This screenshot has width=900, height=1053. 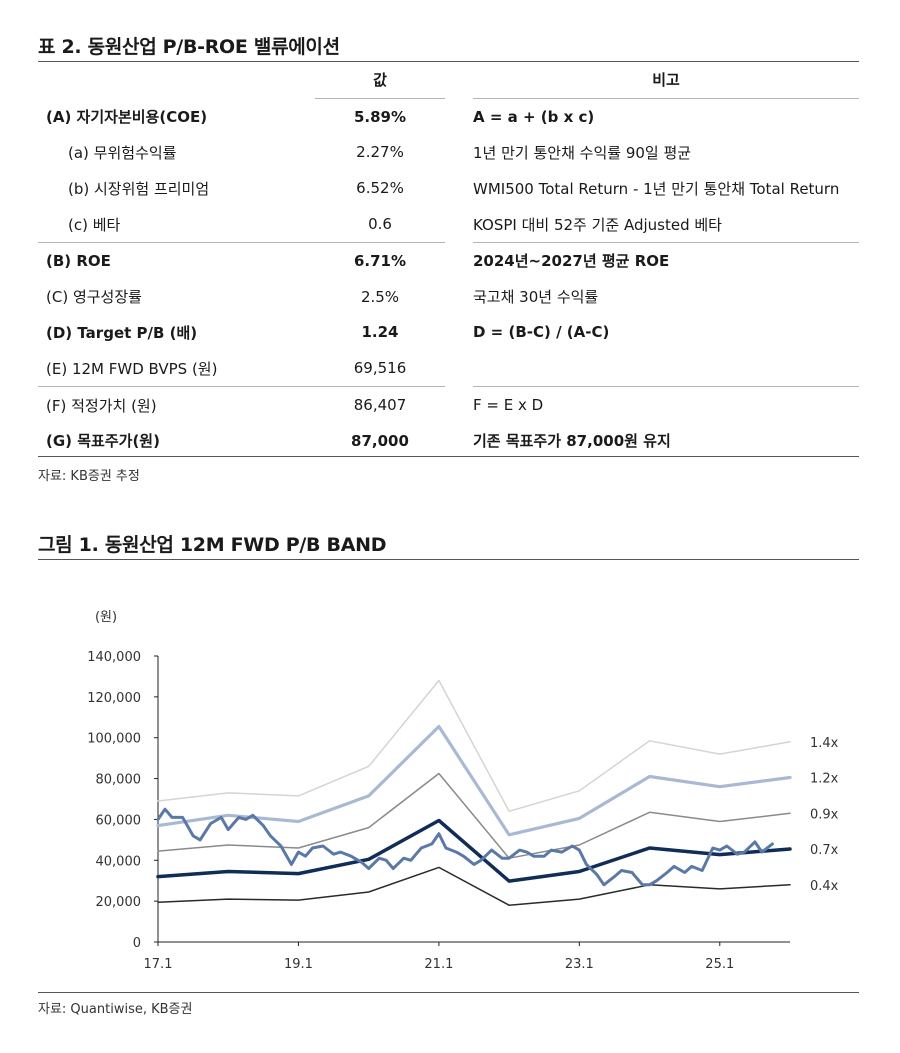 I want to click on row-label: (D) Target P/B (배), so click(x=122, y=332).